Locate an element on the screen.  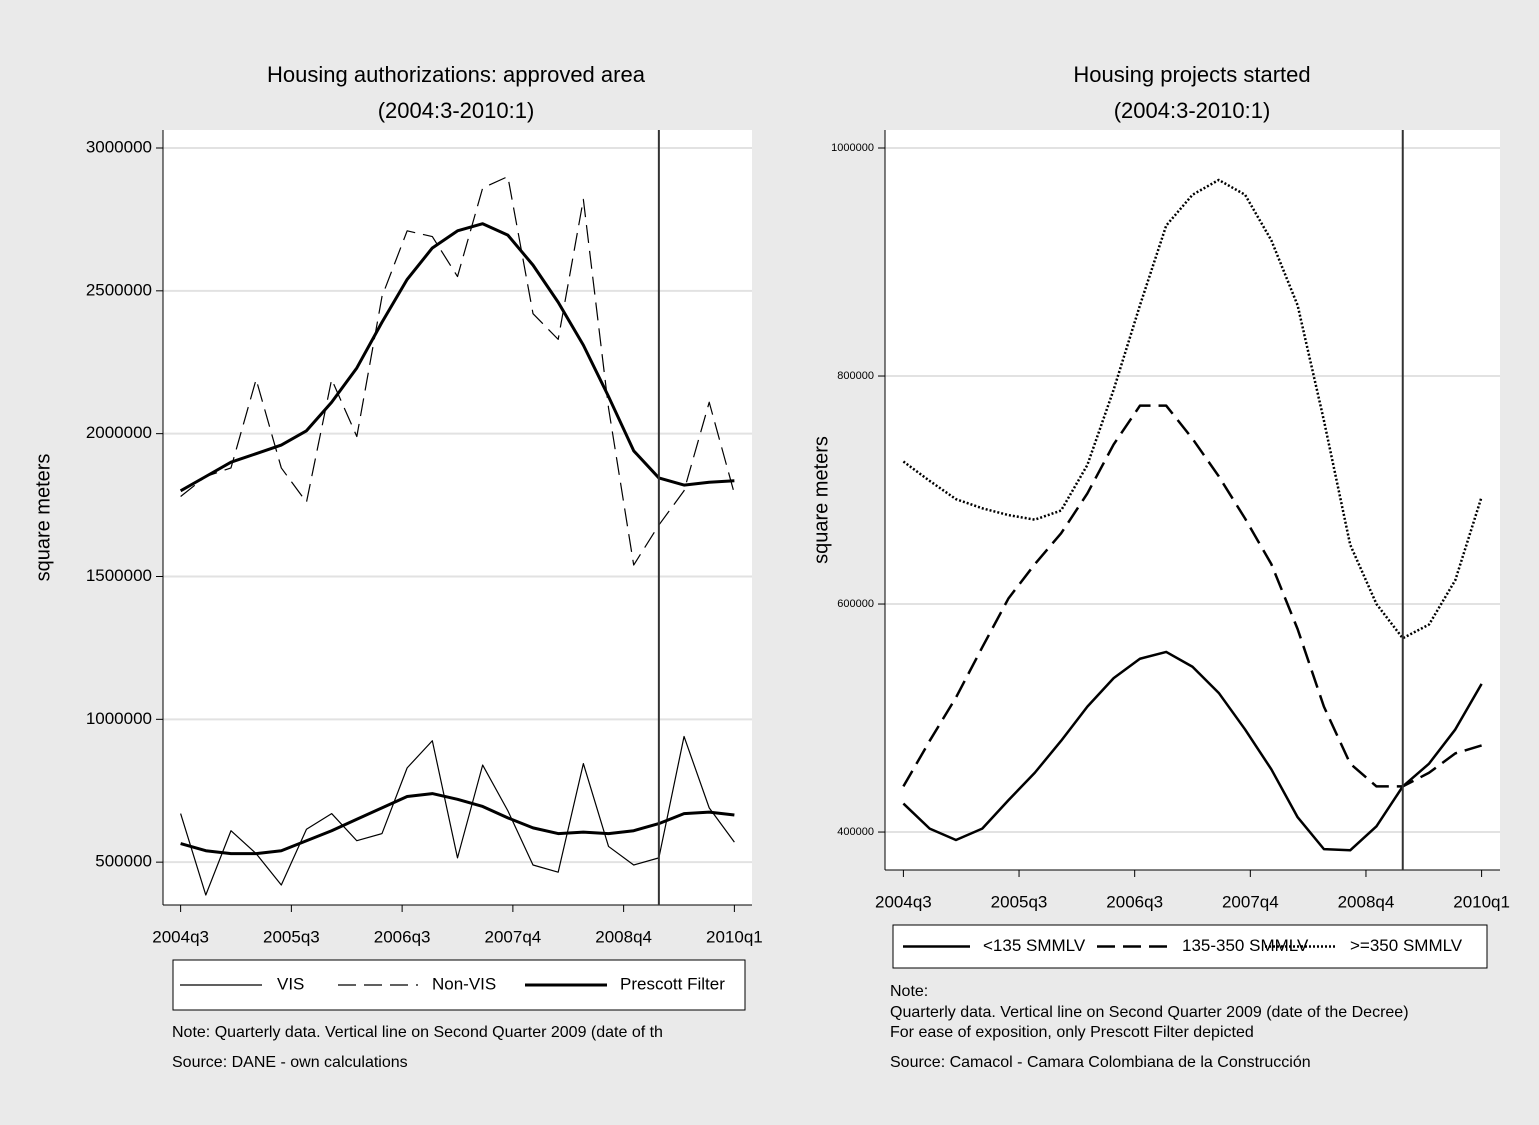
y-tick-label: 800000 is located at coordinates (855, 376).